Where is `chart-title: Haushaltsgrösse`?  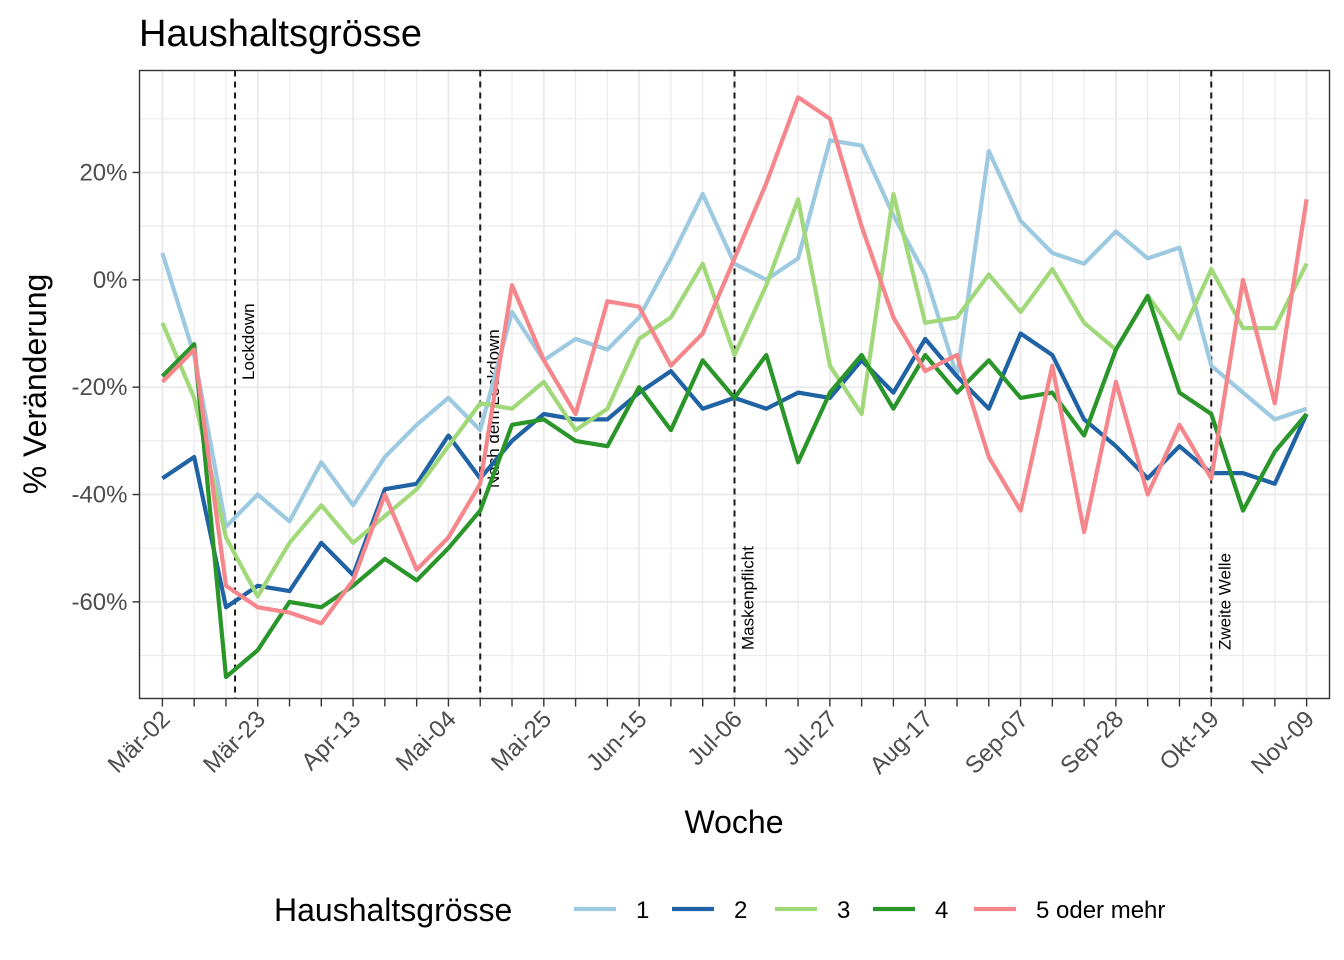
chart-title: Haushaltsgrösse is located at coordinates (280, 34).